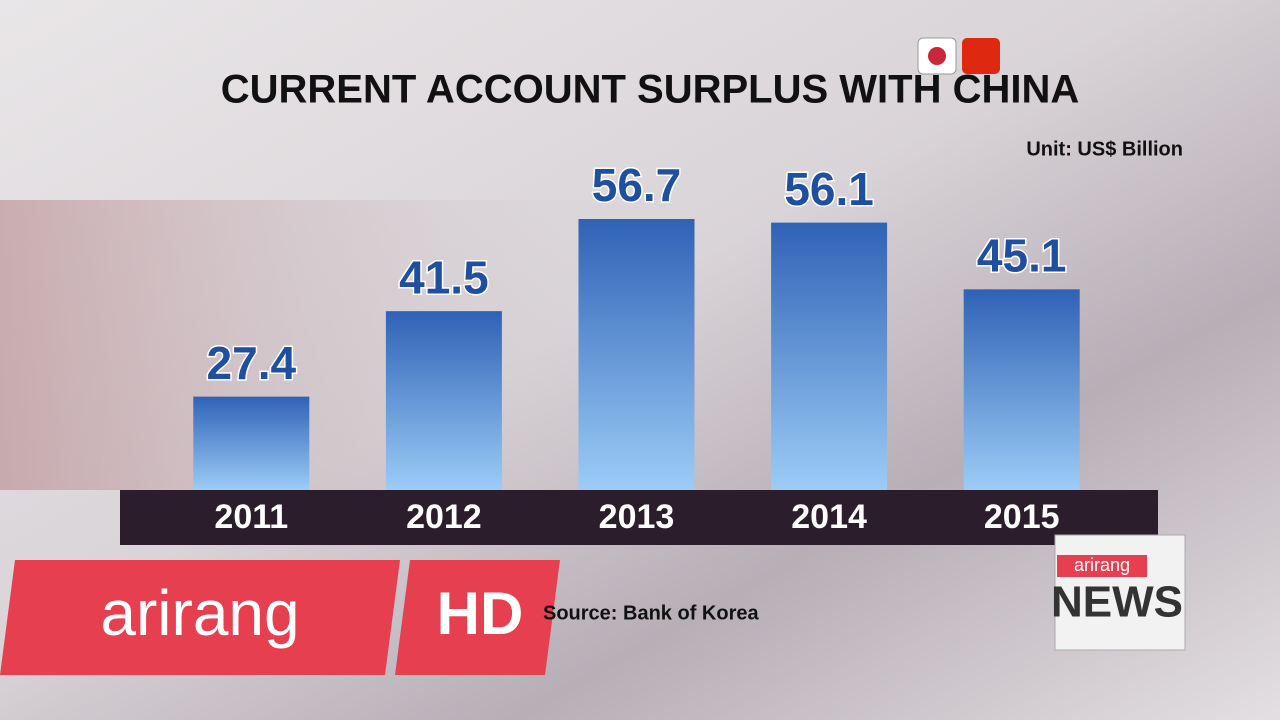 The image size is (1280, 720). I want to click on logo-text: arirang, so click(199, 613).